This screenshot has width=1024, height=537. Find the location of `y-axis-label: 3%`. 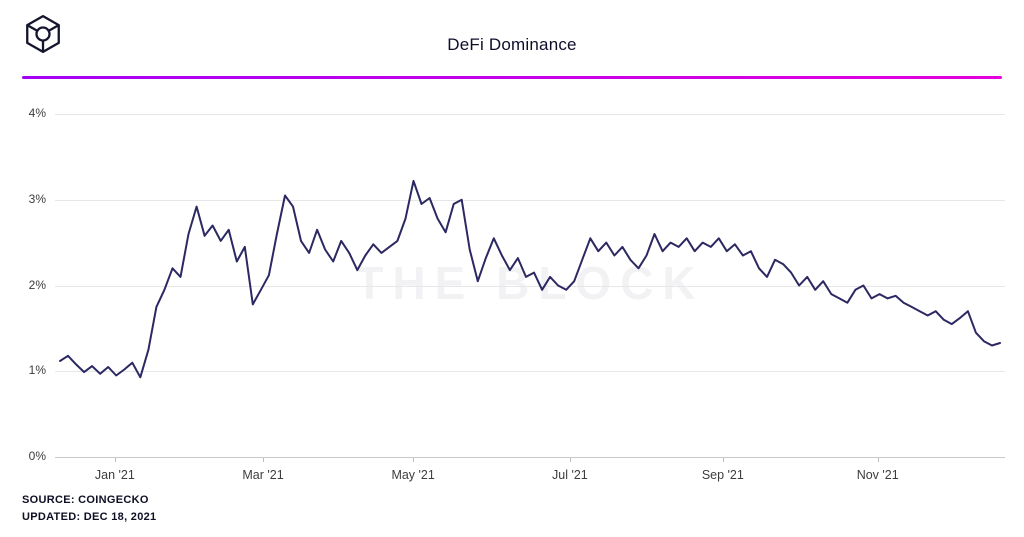

y-axis-label: 3% is located at coordinates (37, 198).